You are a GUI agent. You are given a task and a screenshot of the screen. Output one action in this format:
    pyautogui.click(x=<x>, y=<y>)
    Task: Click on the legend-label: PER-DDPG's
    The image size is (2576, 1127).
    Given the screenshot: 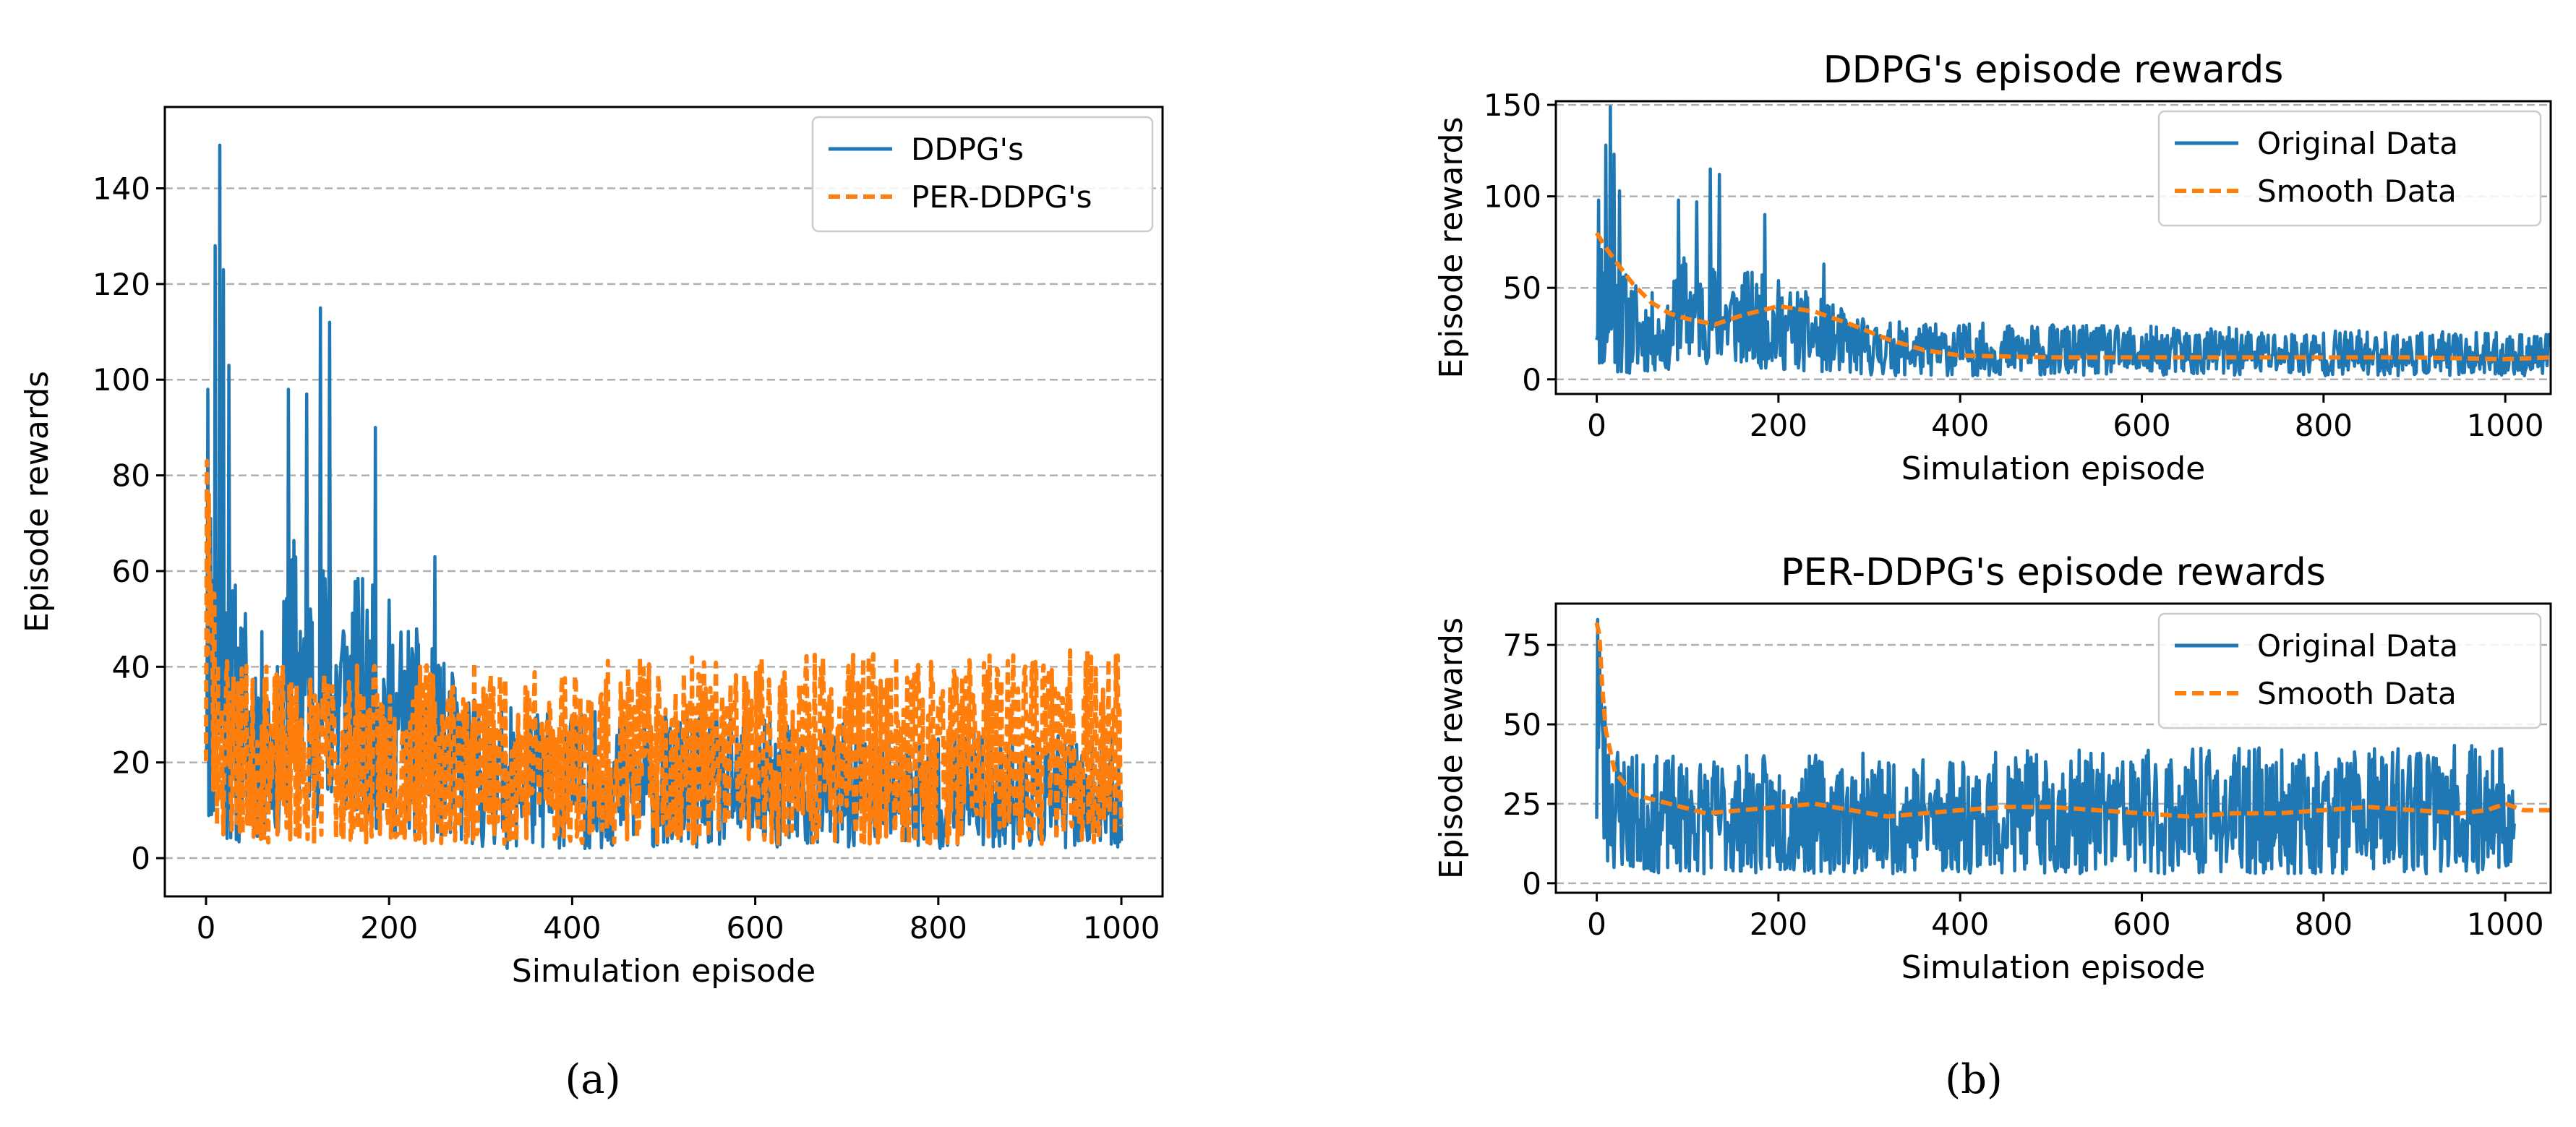 What is the action you would take?
    pyautogui.click(x=1001, y=197)
    